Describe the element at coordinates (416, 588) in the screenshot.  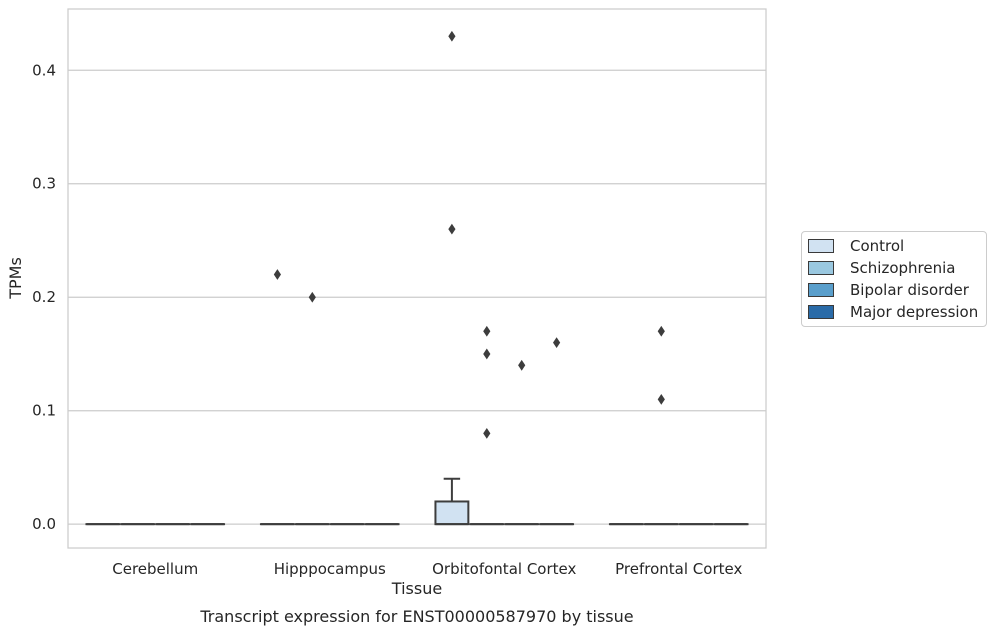
I see `x-axis-label: Tissue` at that location.